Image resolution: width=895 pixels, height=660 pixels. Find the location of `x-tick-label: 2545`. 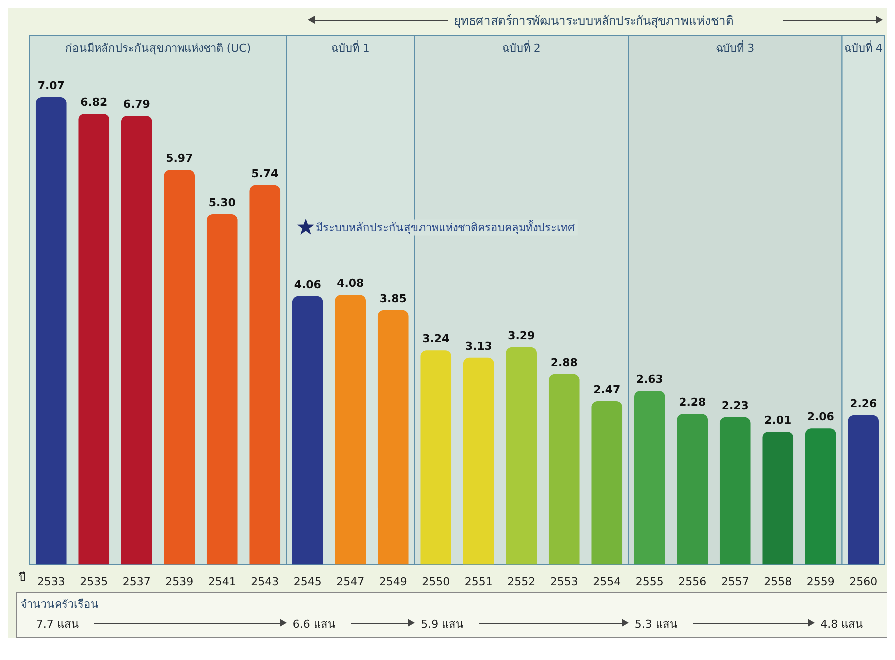

x-tick-label: 2545 is located at coordinates (308, 581).